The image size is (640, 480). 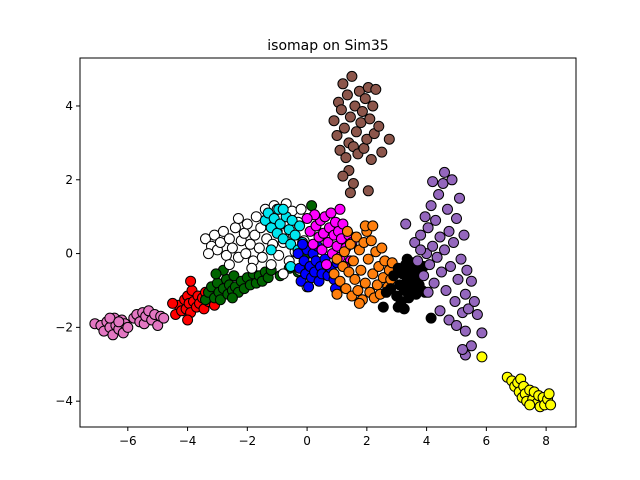 What do you see at coordinates (64, 401) in the screenshot?
I see `y-tick-label: −4` at bounding box center [64, 401].